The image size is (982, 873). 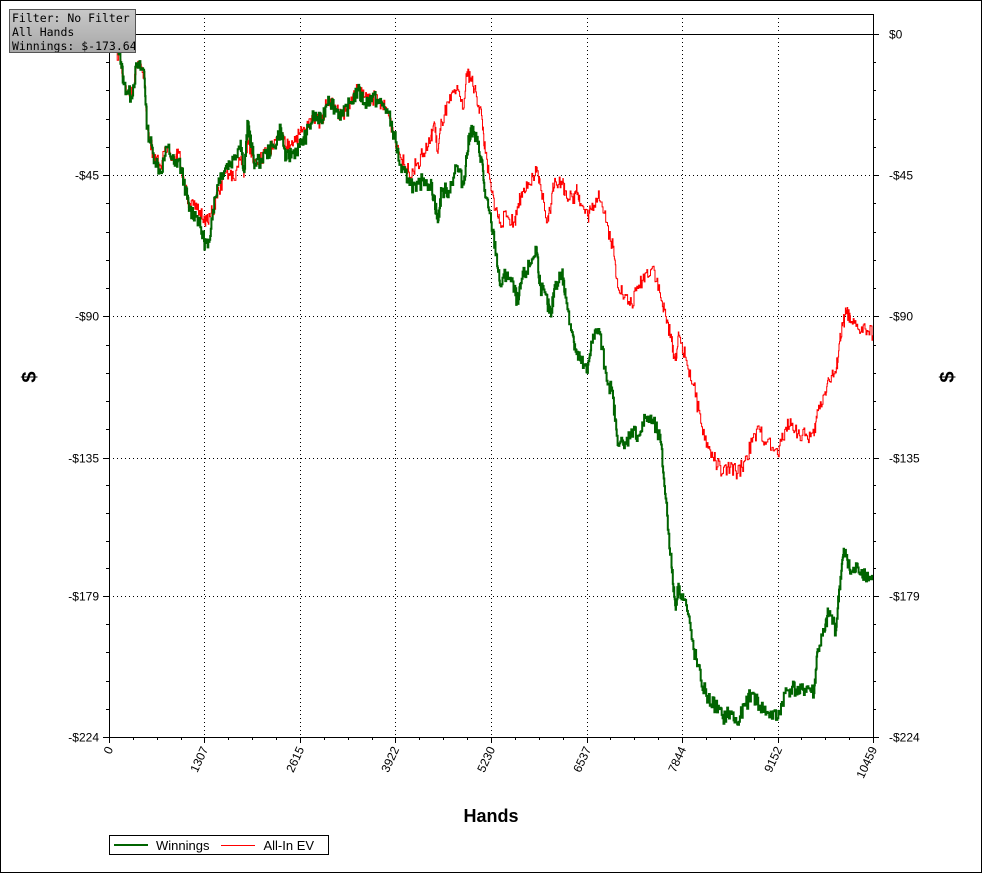 What do you see at coordinates (948, 376) in the screenshot?
I see `y-axis-title-right: $` at bounding box center [948, 376].